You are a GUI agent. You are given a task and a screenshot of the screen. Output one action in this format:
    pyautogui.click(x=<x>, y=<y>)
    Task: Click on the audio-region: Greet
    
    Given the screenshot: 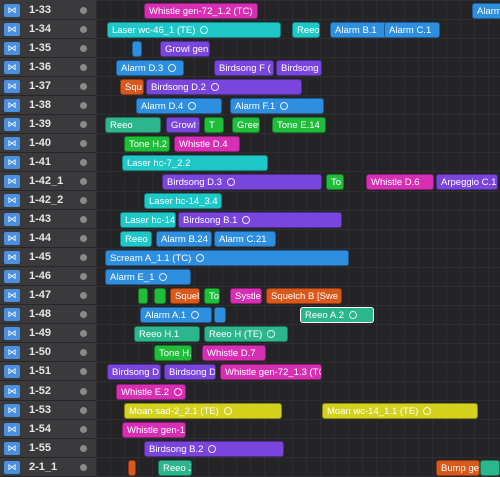 What is the action you would take?
    pyautogui.click(x=246, y=124)
    